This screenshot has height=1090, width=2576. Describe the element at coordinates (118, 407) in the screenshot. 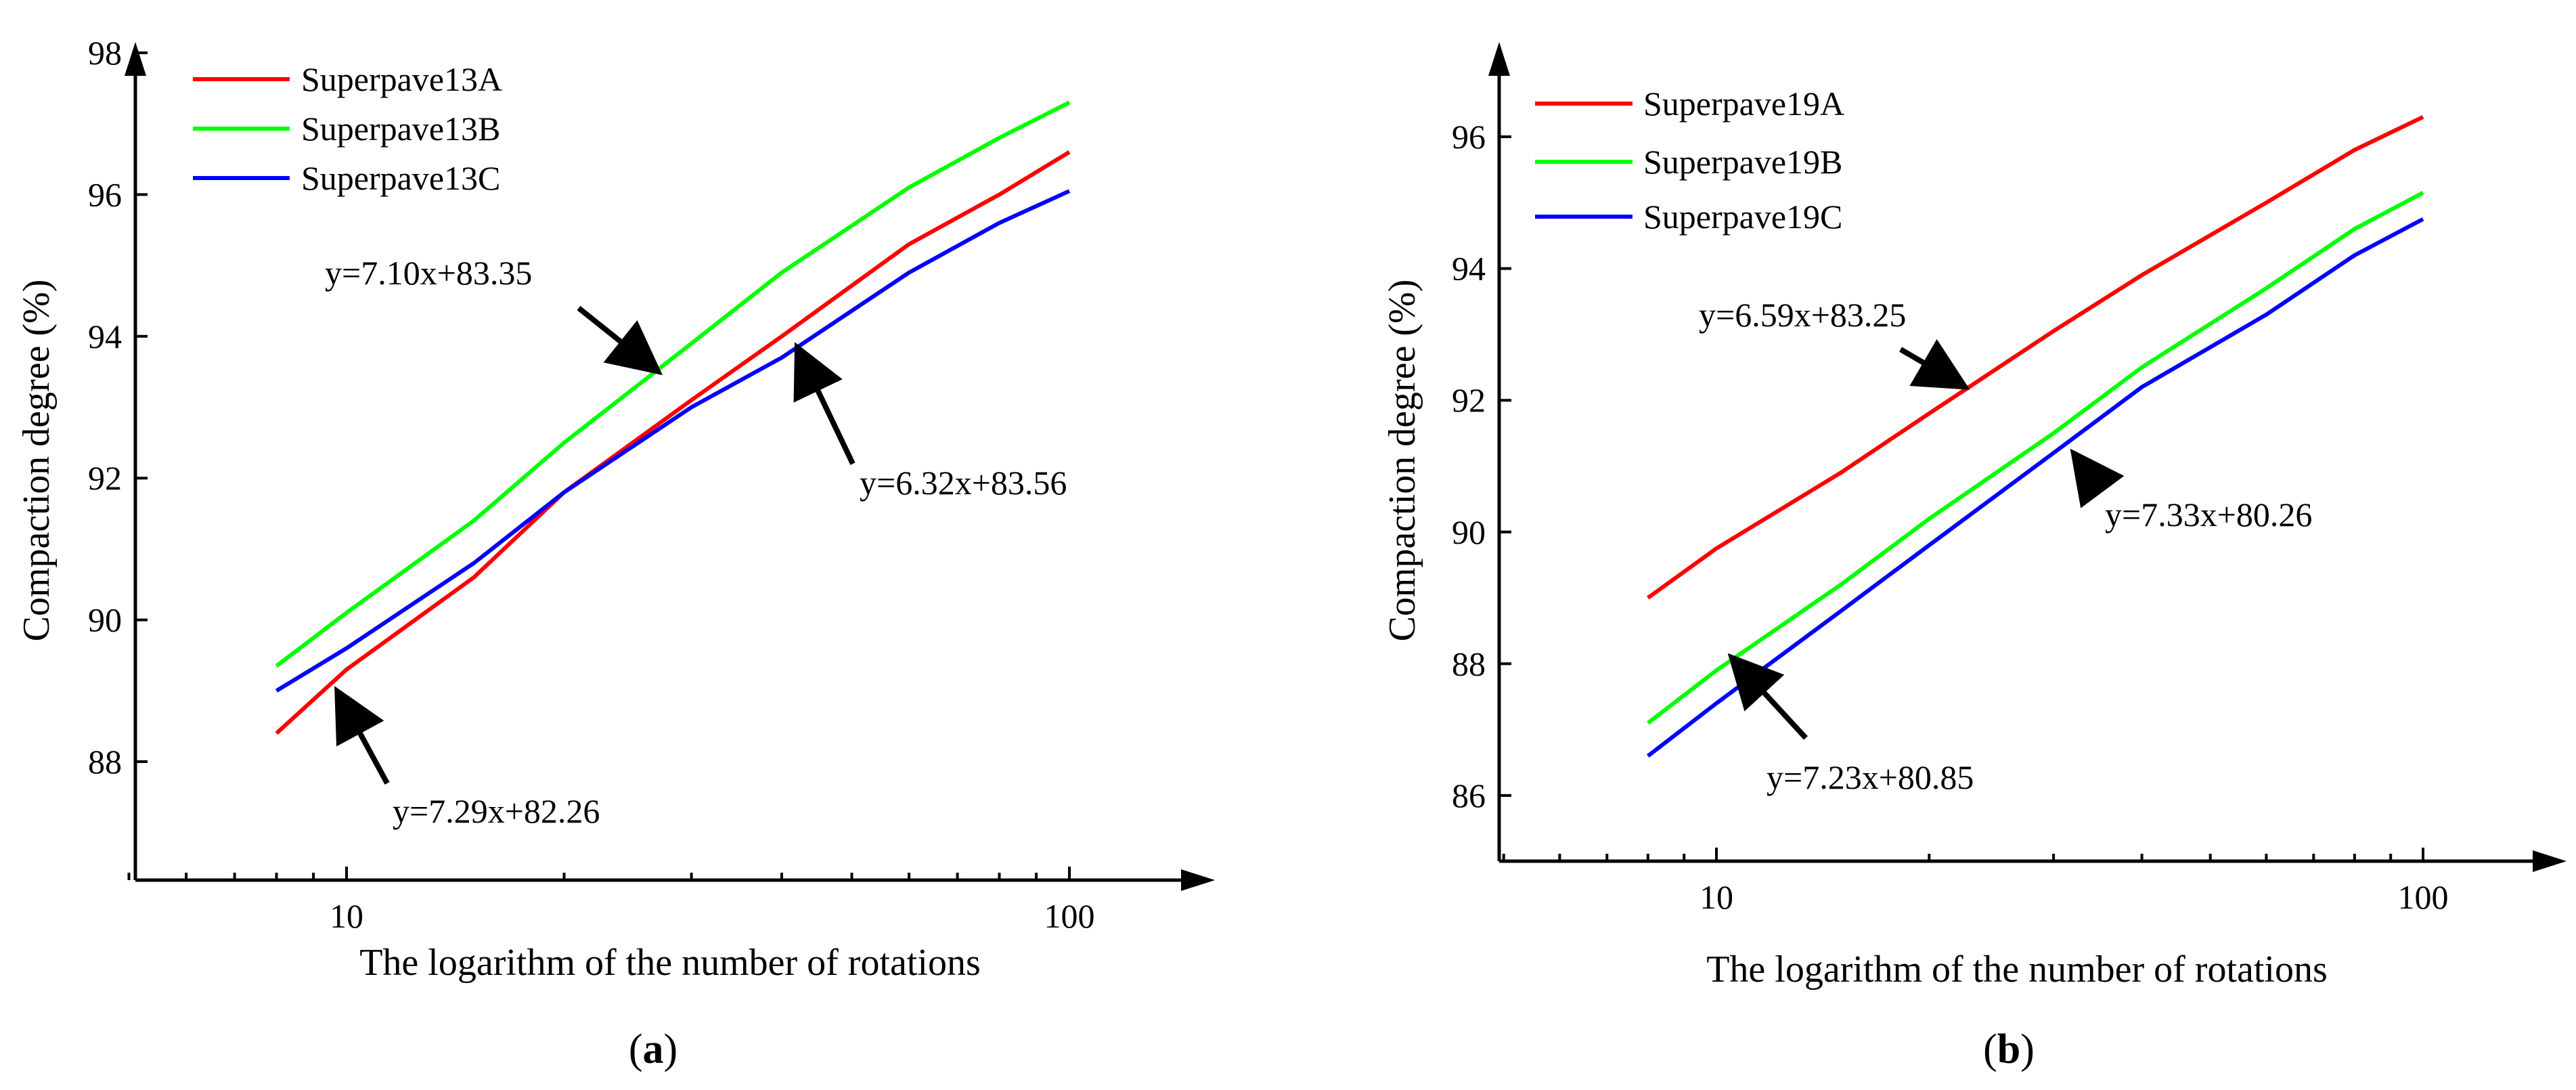

I see `chart-a-y-ticks: 88 90 92 94 96 98` at that location.